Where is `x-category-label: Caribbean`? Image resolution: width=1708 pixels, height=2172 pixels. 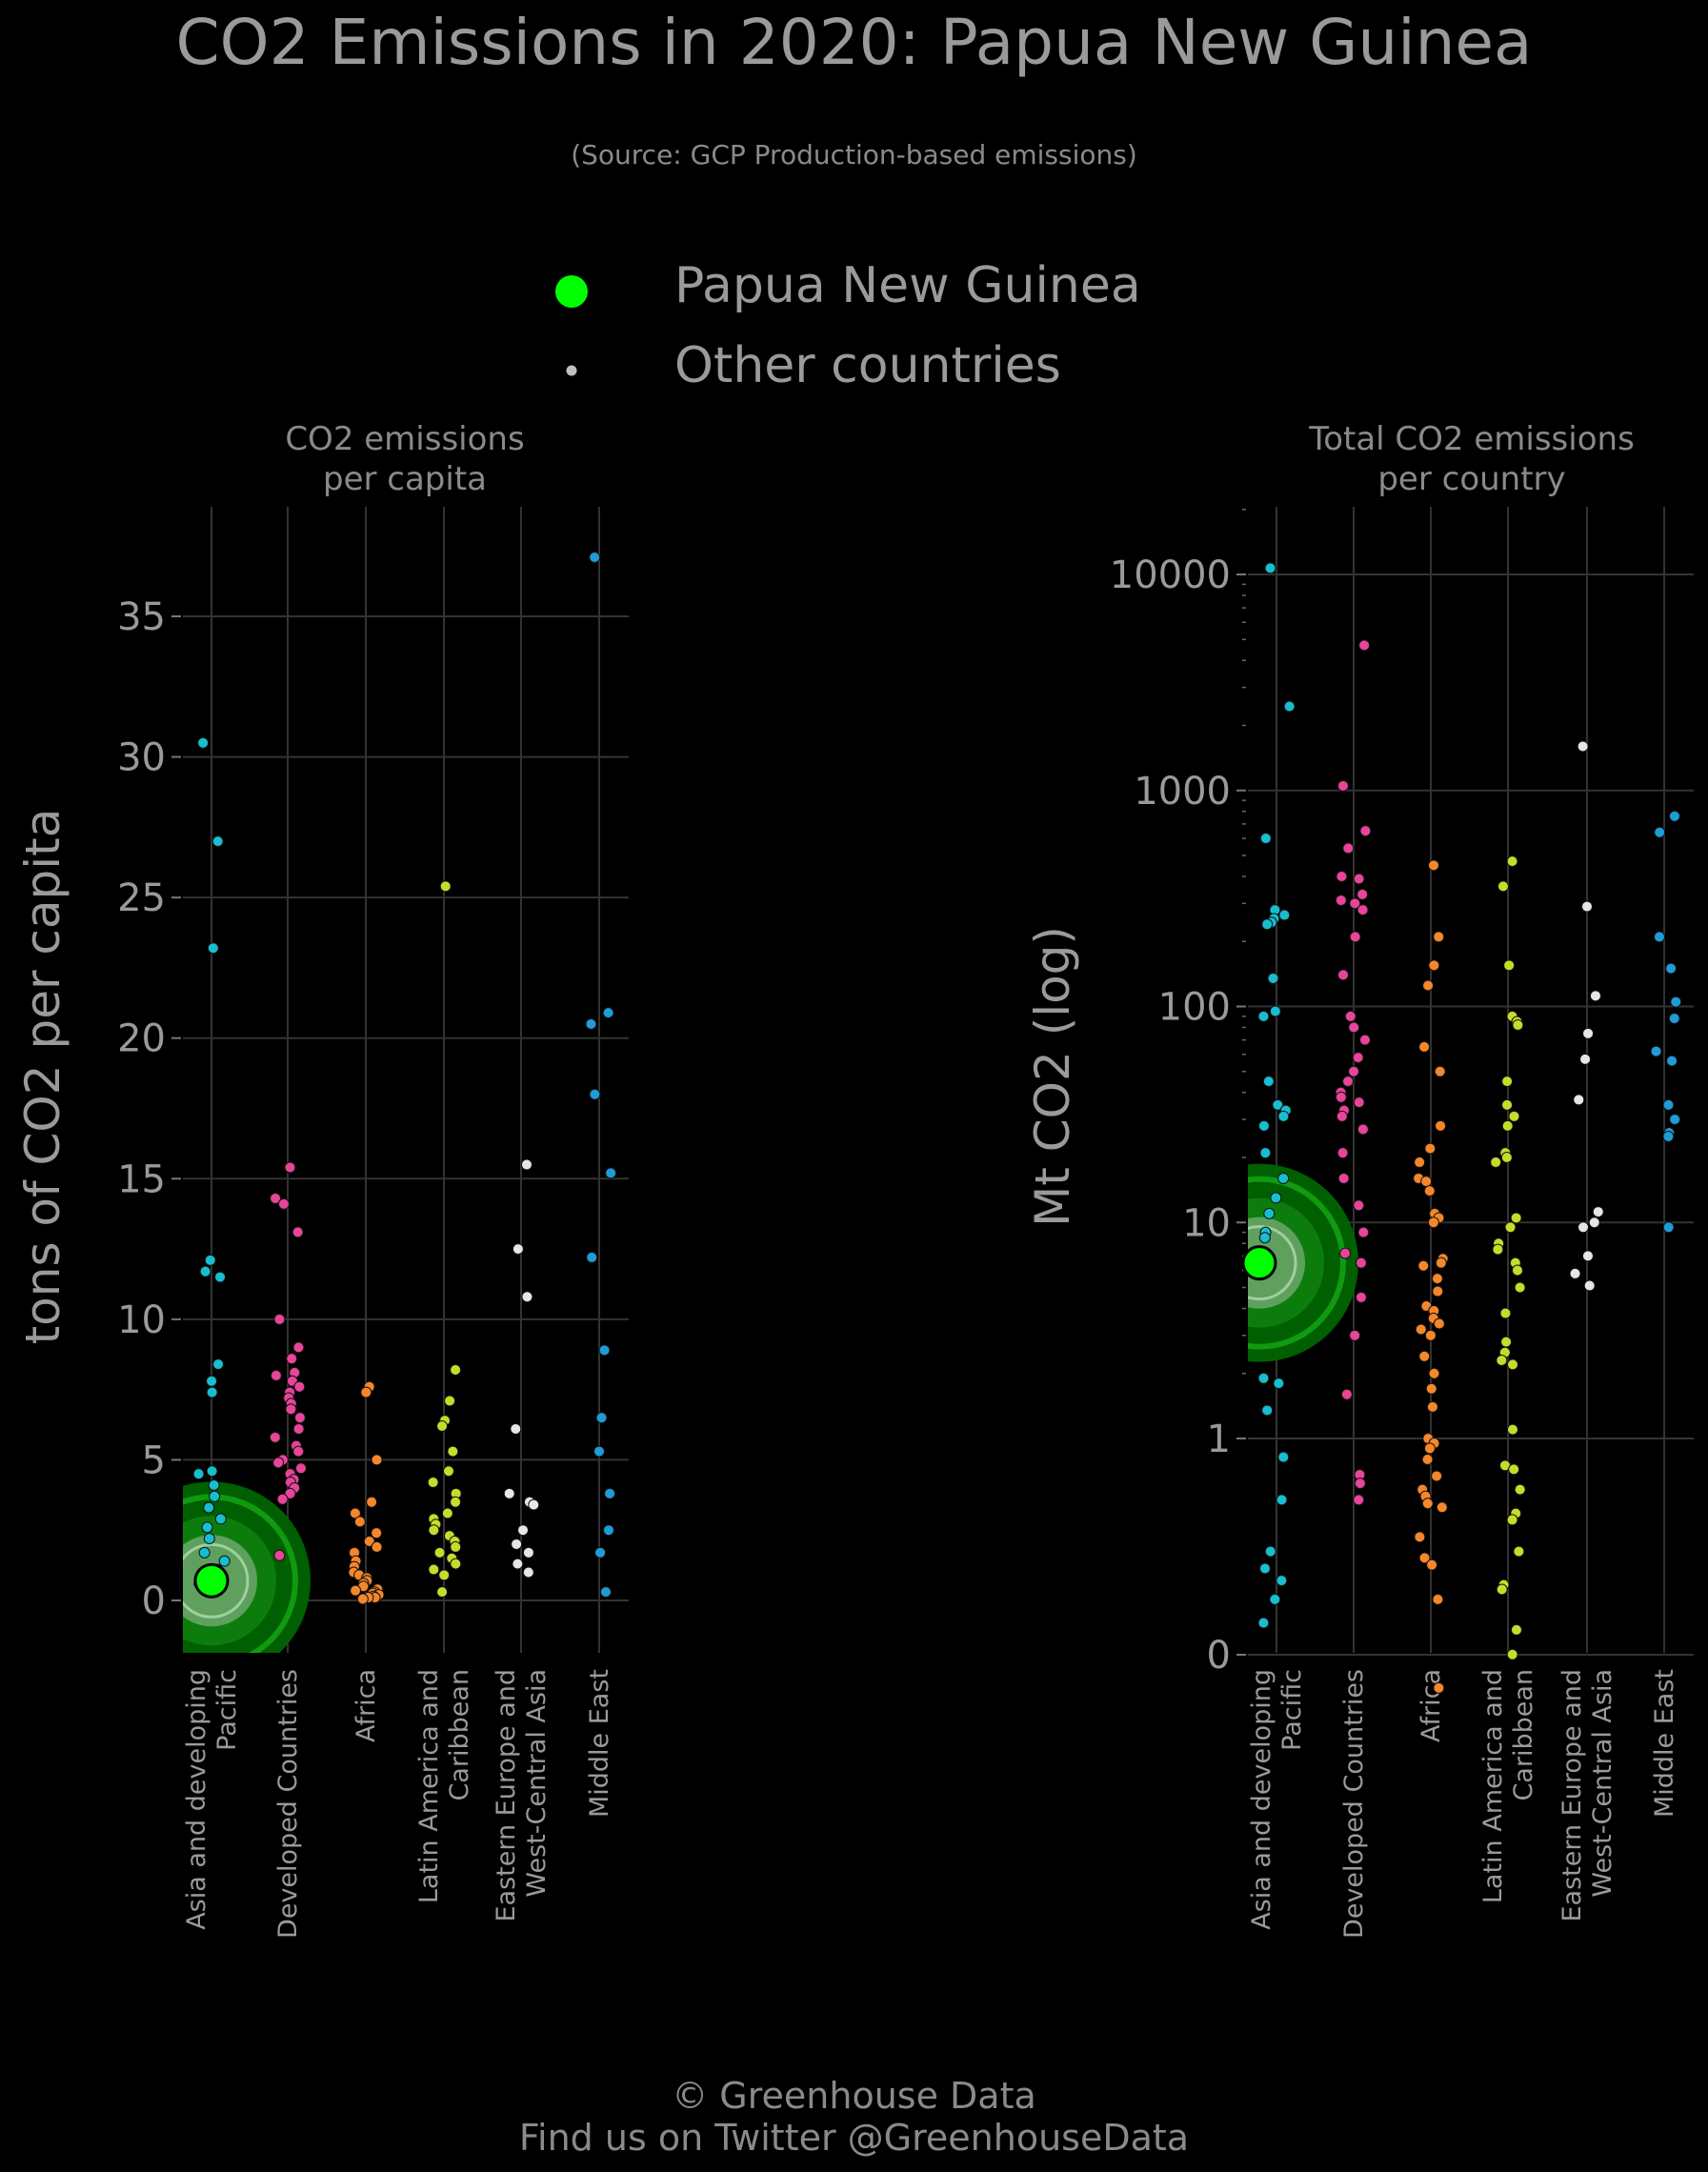 x-category-label: Caribbean is located at coordinates (460, 1735).